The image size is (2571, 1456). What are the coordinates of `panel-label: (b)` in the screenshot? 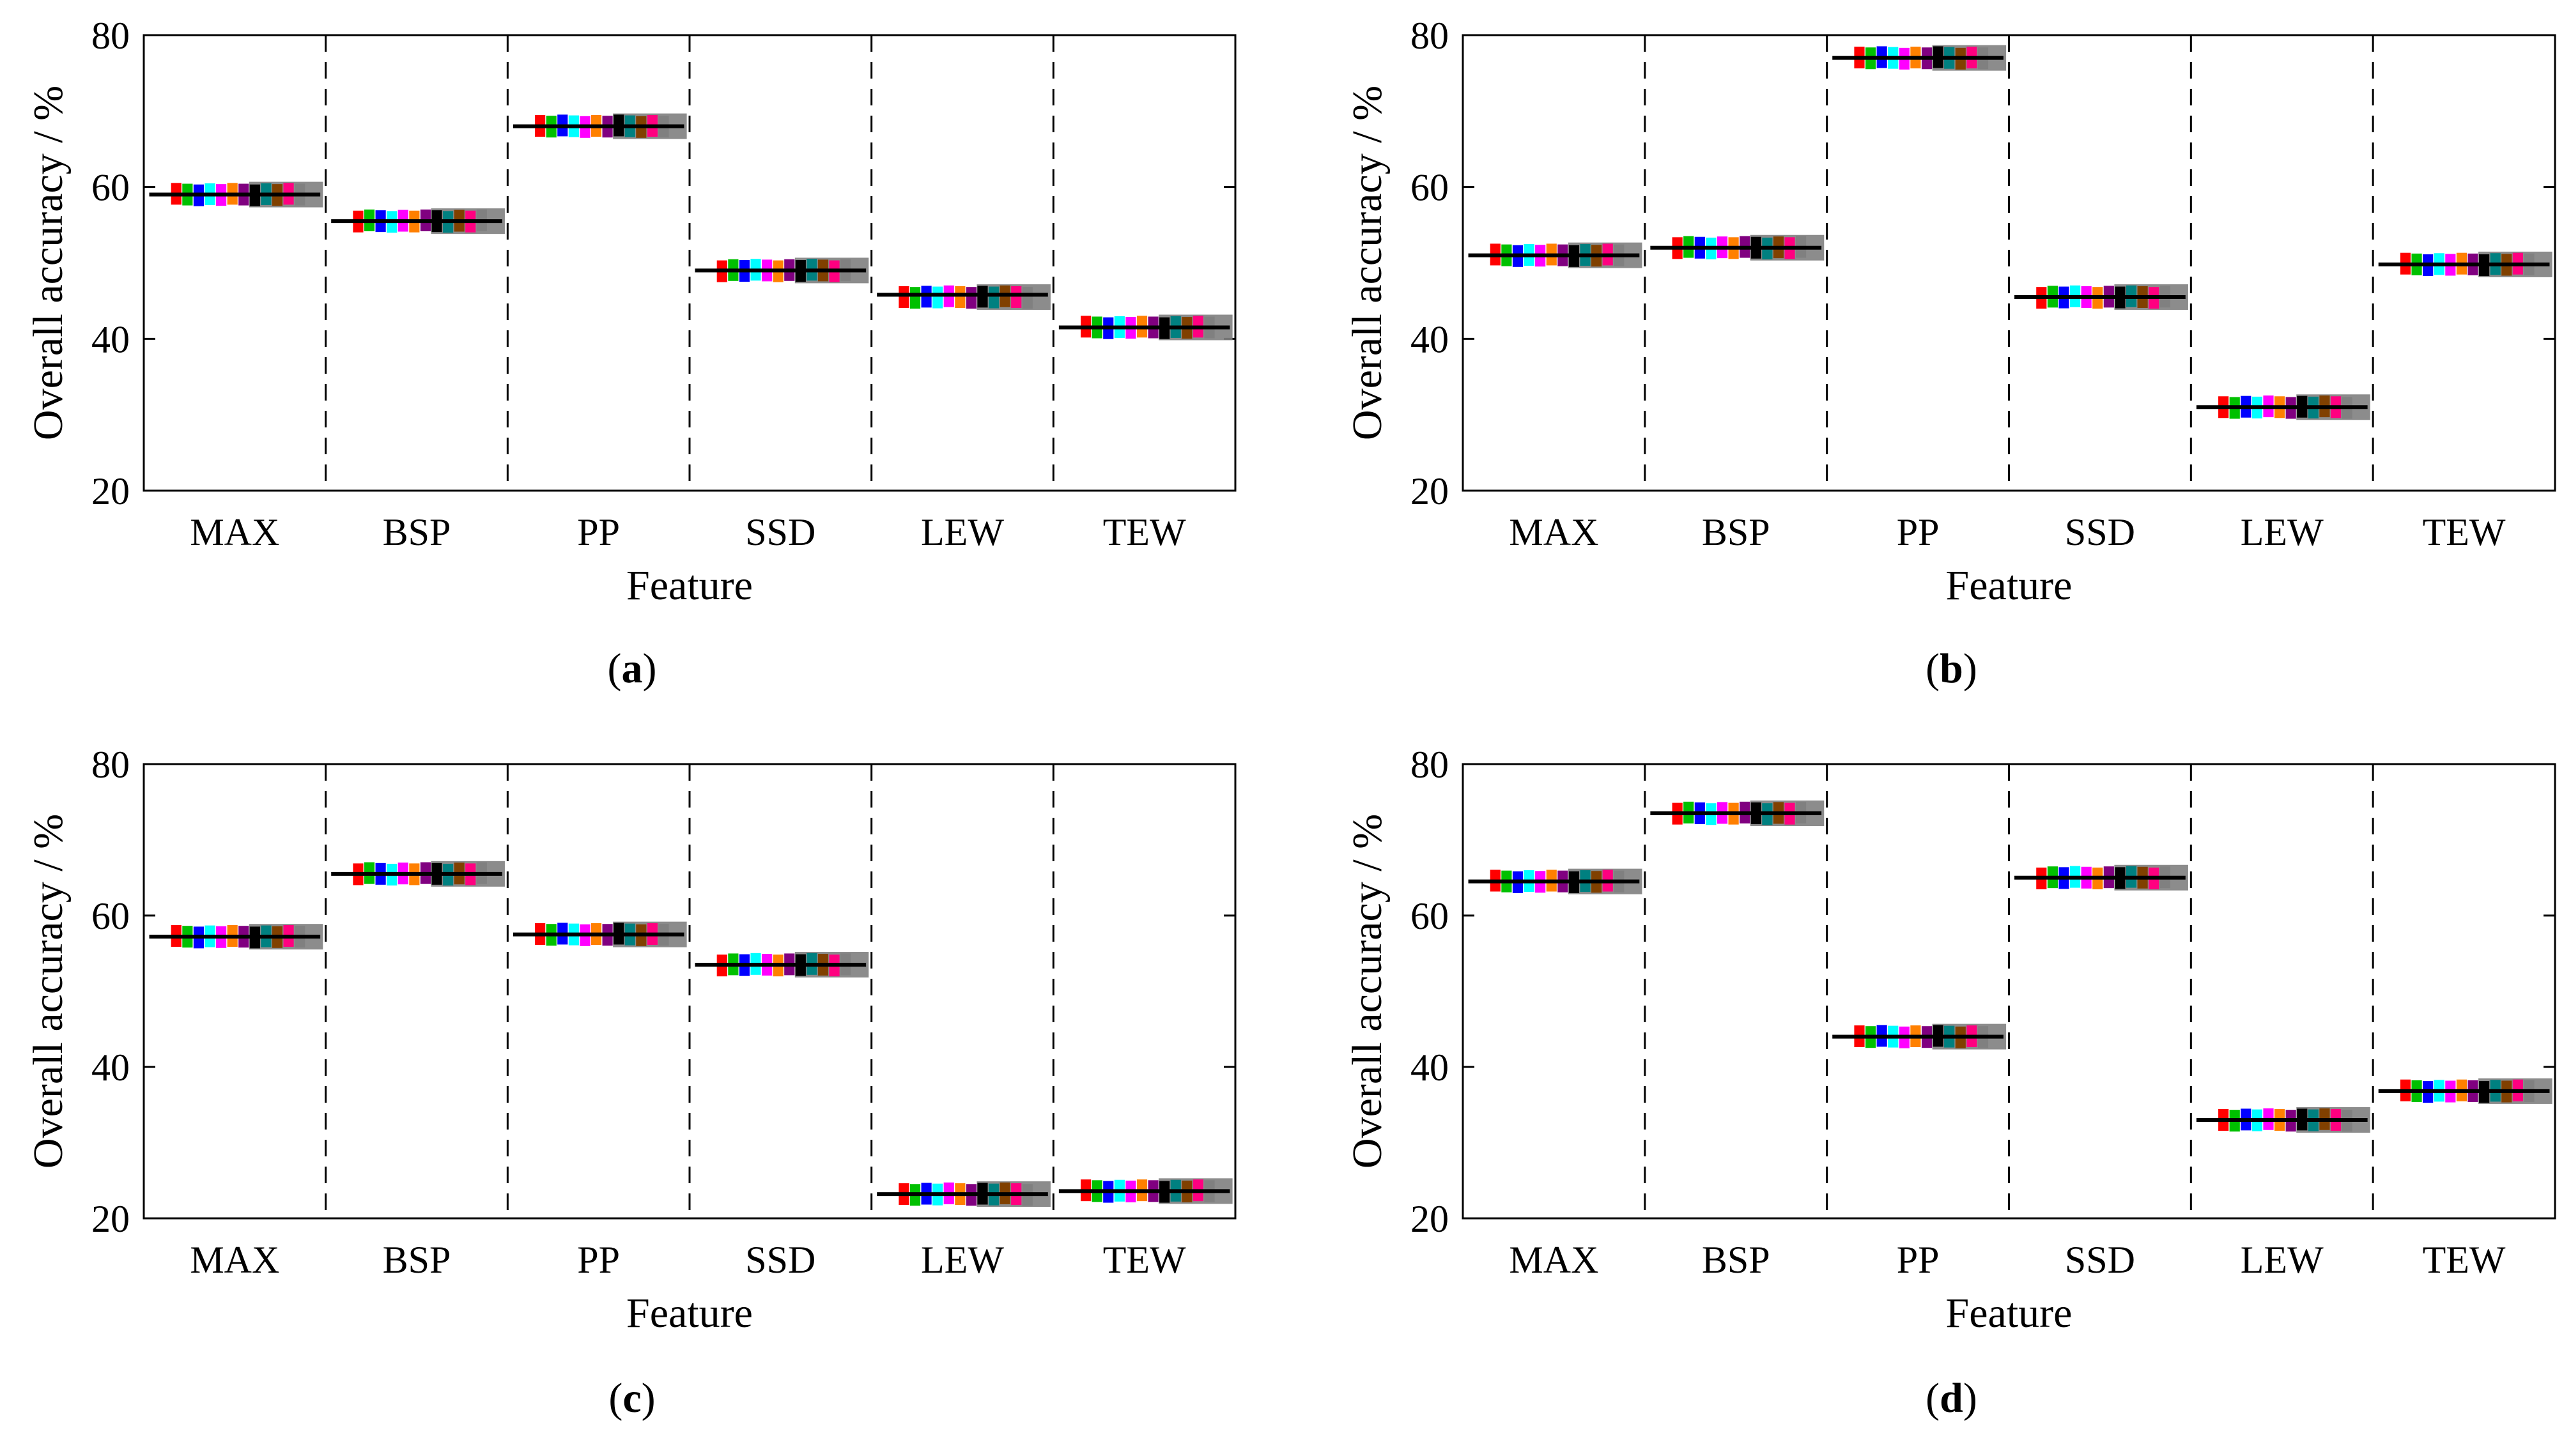 It's located at (1951, 669).